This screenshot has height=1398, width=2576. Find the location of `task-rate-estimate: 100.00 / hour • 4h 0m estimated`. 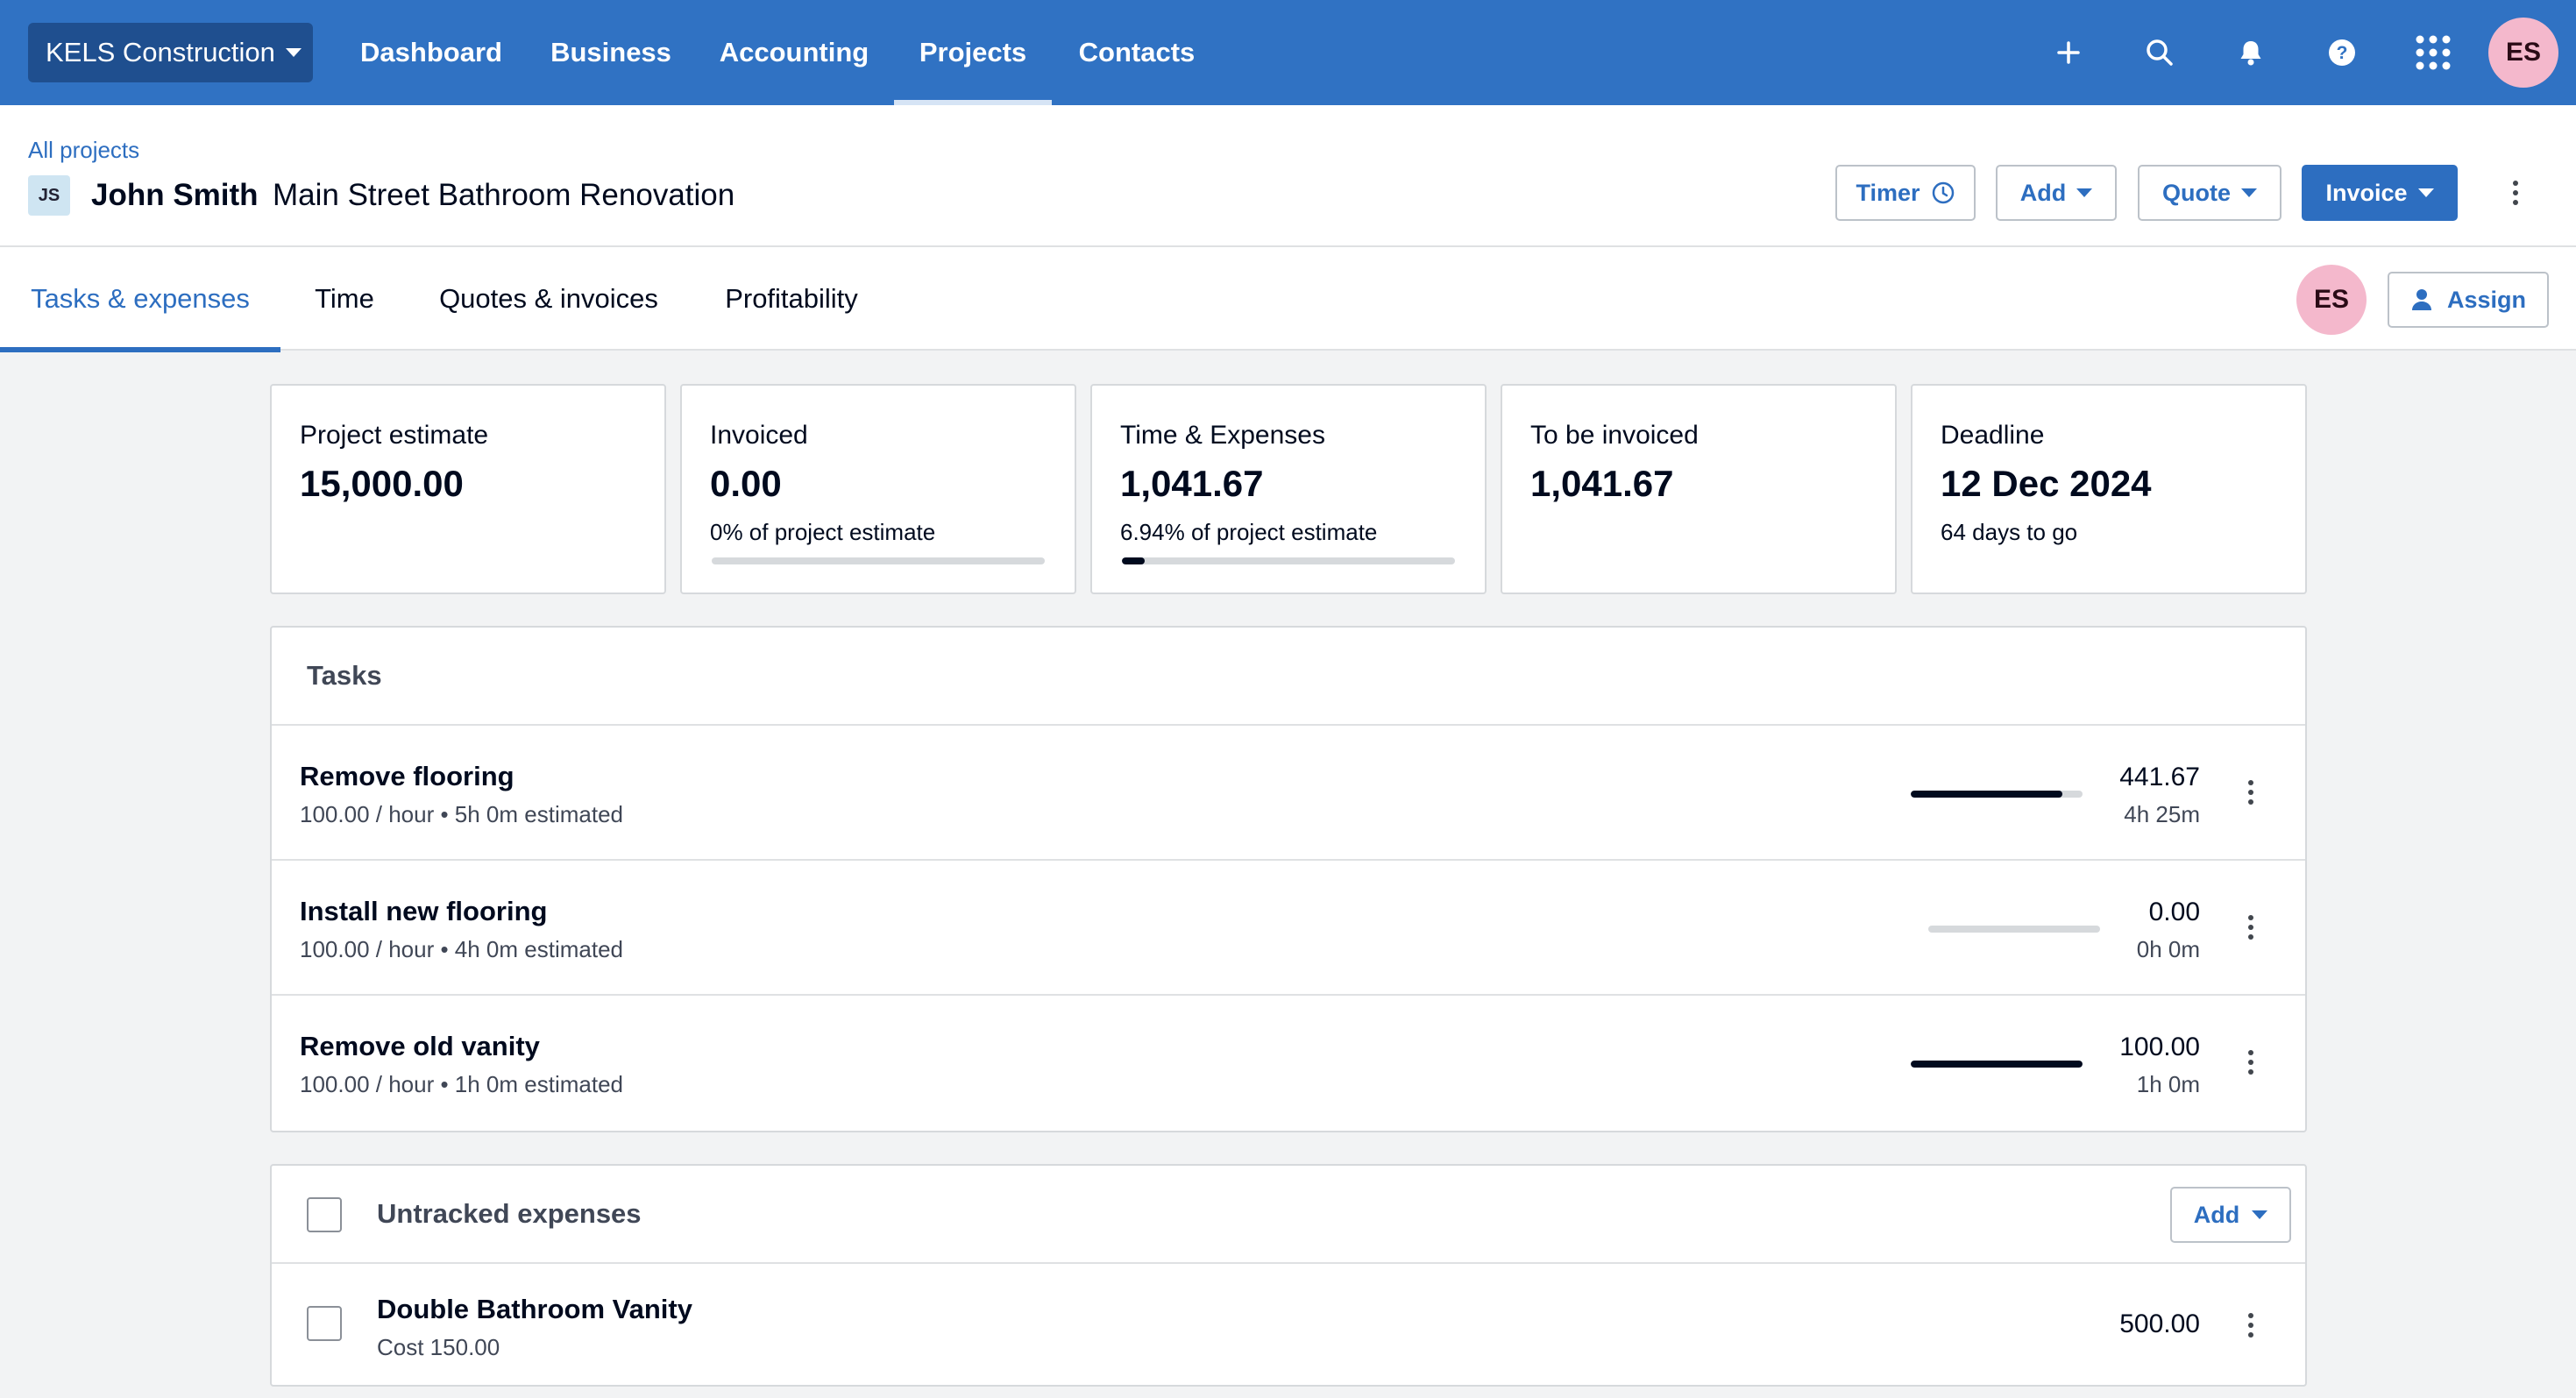

task-rate-estimate: 100.00 / hour • 4h 0m estimated is located at coordinates (461, 949).